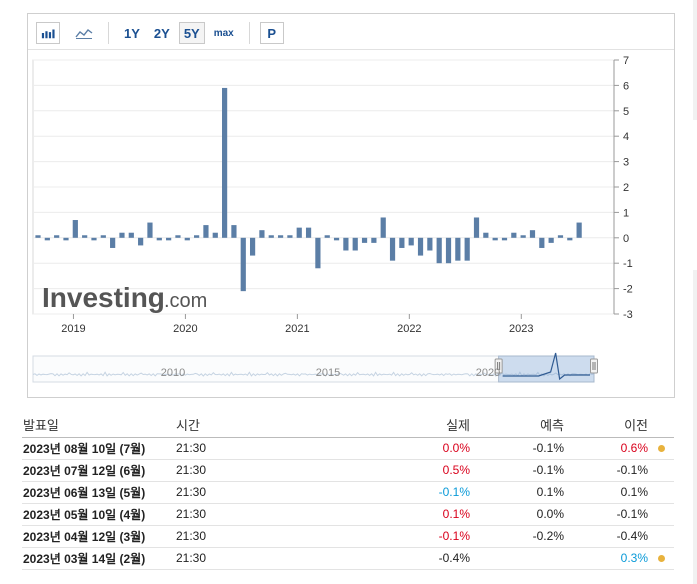 The width and height of the screenshot is (697, 584). What do you see at coordinates (185, 329) in the screenshot?
I see `x-tick-label: 2020` at bounding box center [185, 329].